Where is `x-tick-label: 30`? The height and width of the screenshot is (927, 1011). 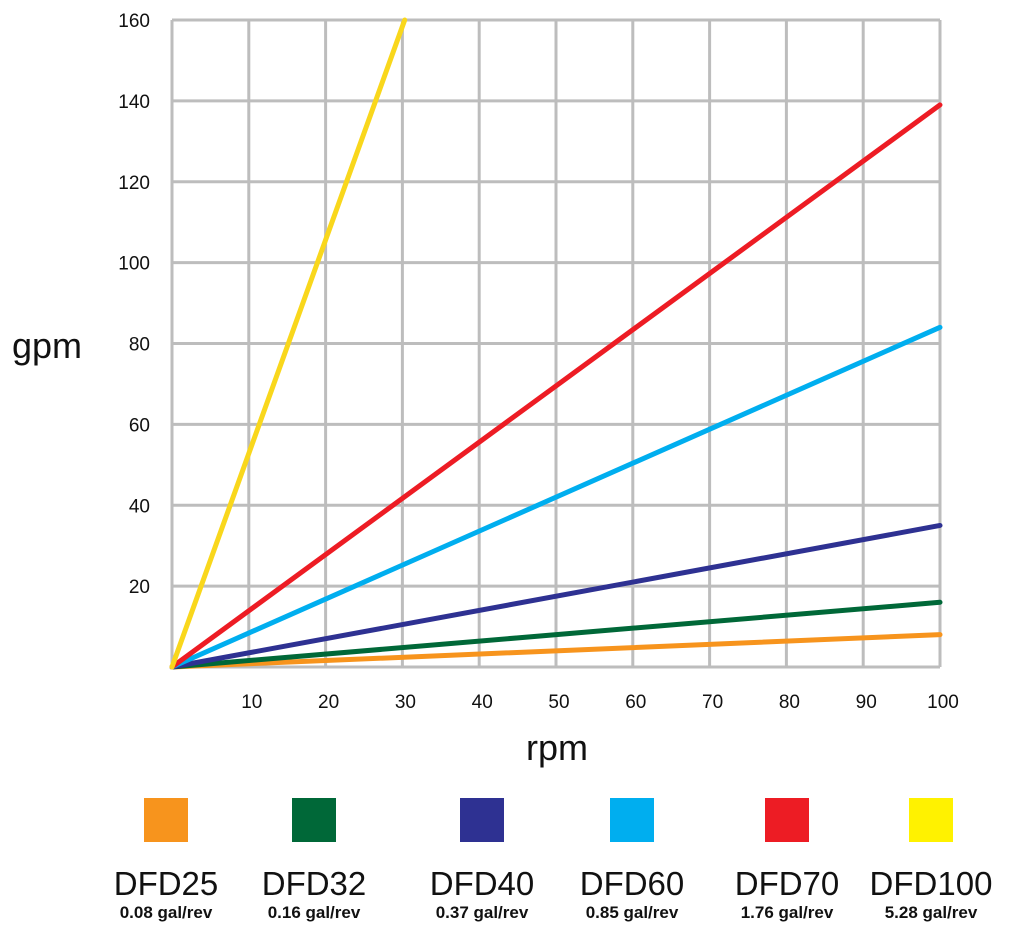
x-tick-label: 30 is located at coordinates (405, 702).